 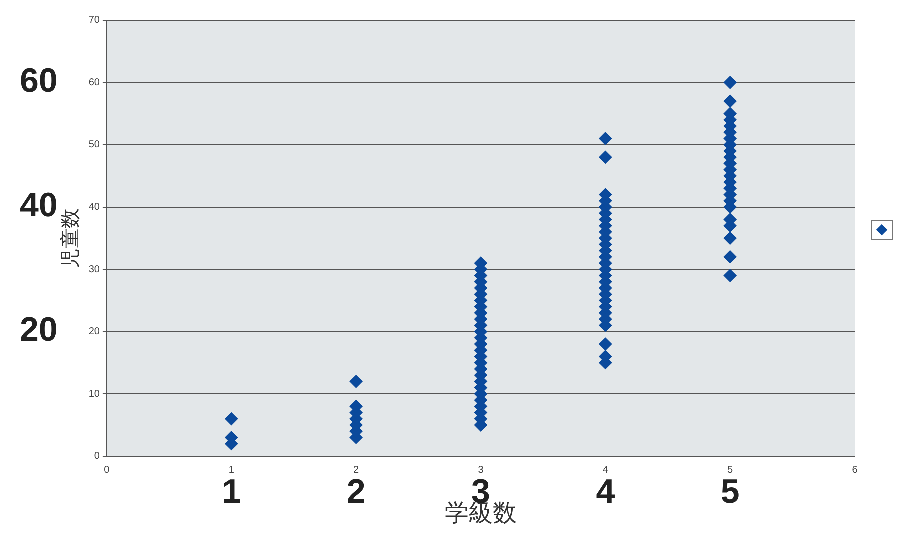 What do you see at coordinates (94, 394) in the screenshot?
I see `y-tick-label: 10` at bounding box center [94, 394].